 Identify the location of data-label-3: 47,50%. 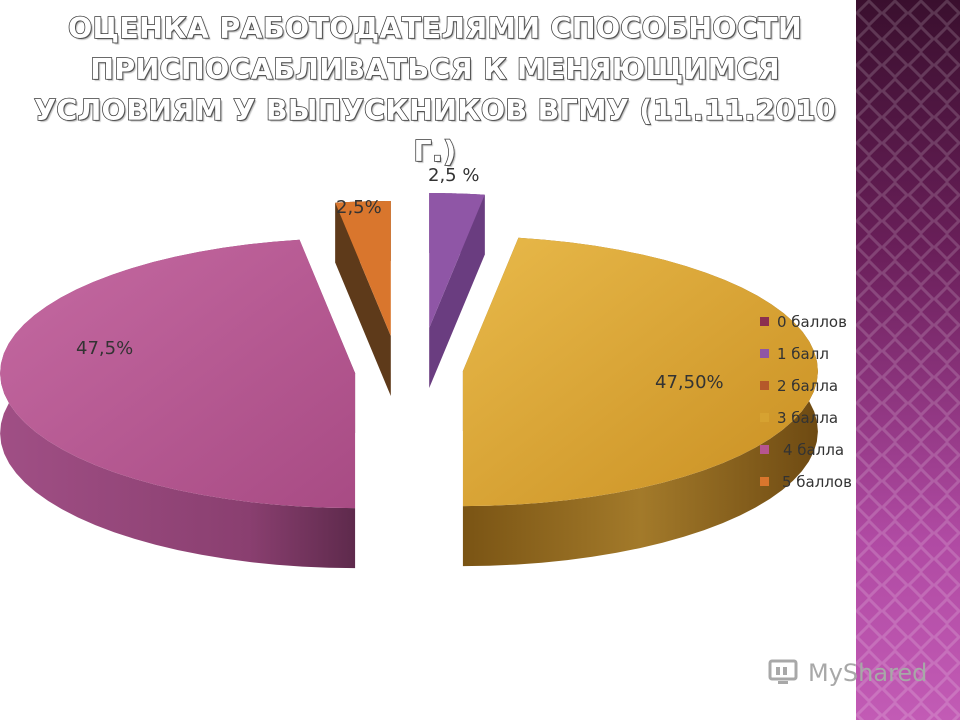
(689, 382).